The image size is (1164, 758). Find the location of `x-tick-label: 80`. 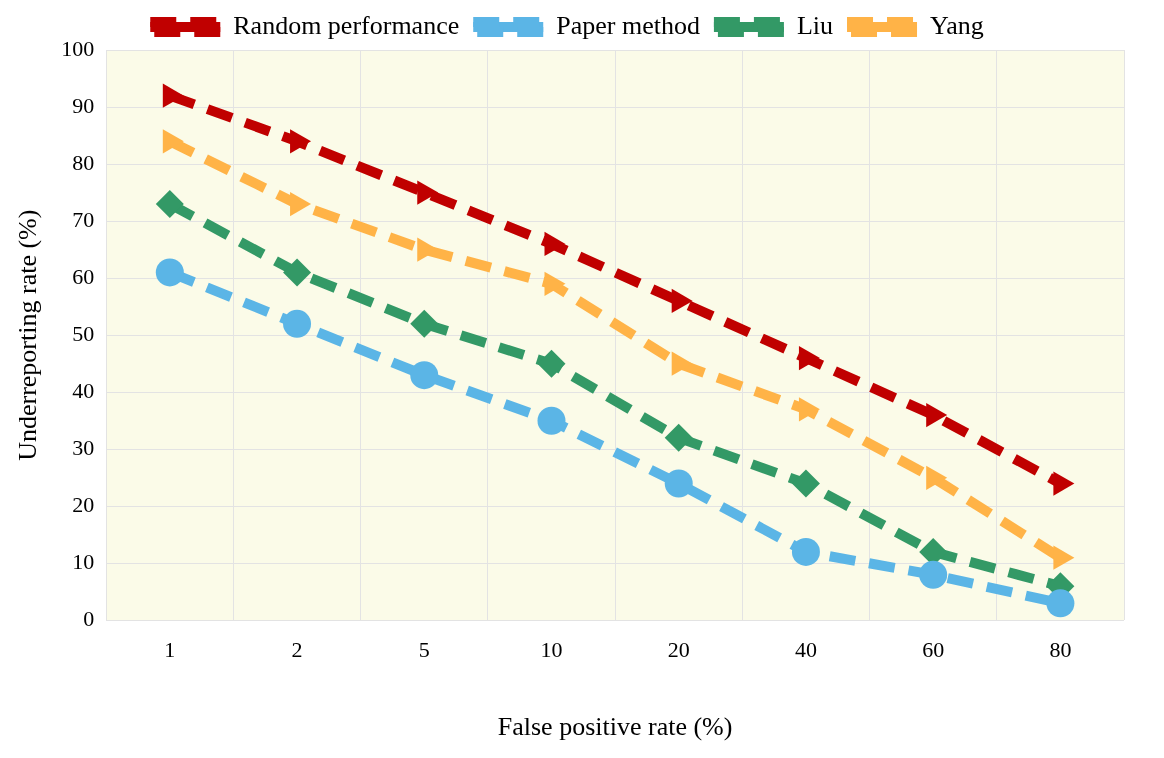

x-tick-label: 80 is located at coordinates (1060, 650).